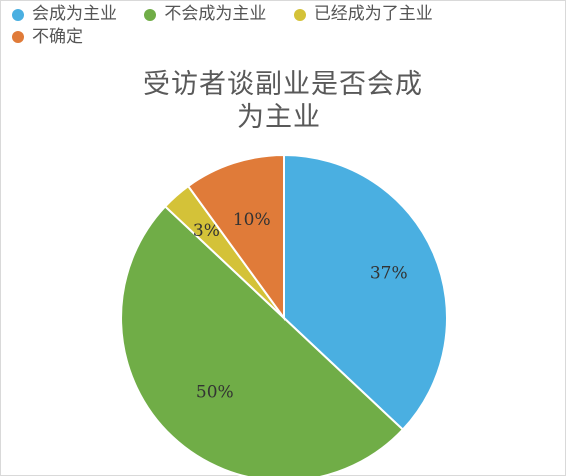 This screenshot has height=476, width=566. Describe the element at coordinates (215, 14) in the screenshot. I see `legend-label: 不会成为主业` at that location.